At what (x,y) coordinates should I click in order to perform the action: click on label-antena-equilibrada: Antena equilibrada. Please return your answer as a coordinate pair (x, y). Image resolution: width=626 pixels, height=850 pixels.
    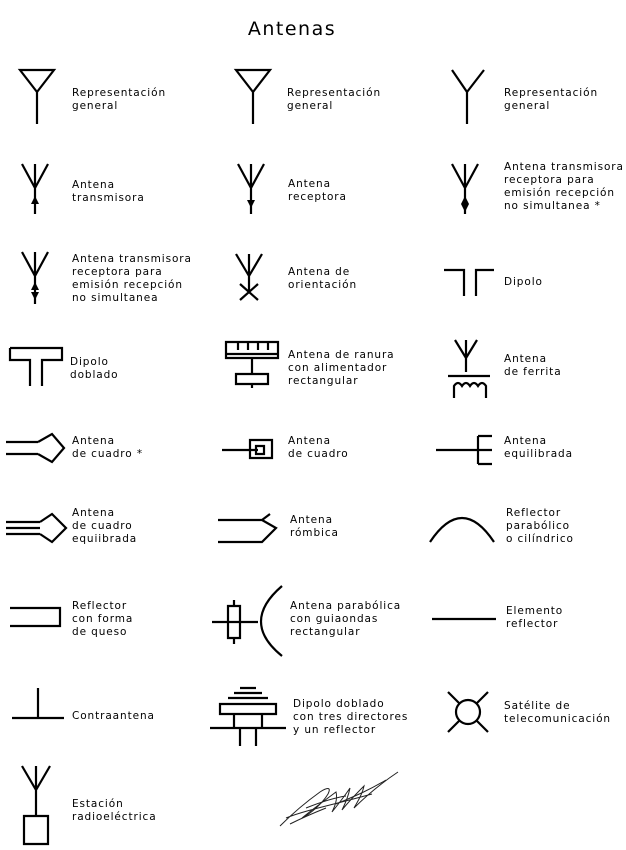
    Looking at the image, I should click on (538, 447).